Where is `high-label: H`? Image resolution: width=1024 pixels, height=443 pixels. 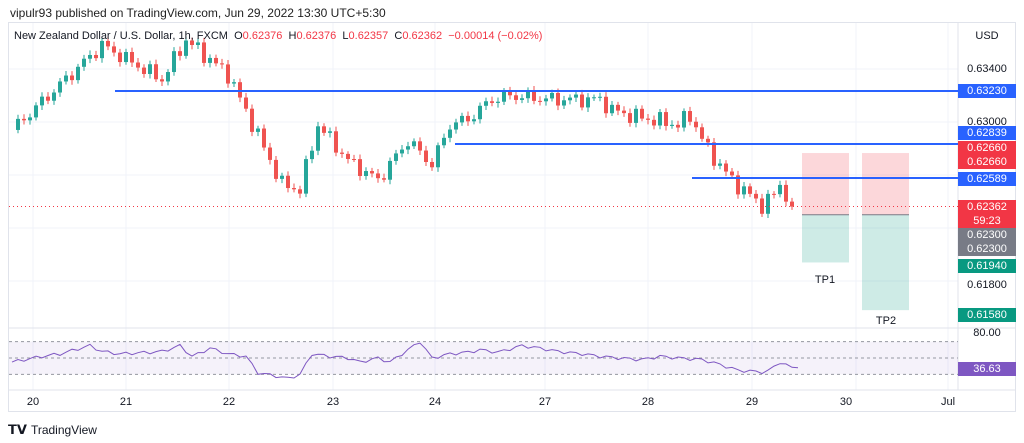 high-label: H is located at coordinates (292, 36).